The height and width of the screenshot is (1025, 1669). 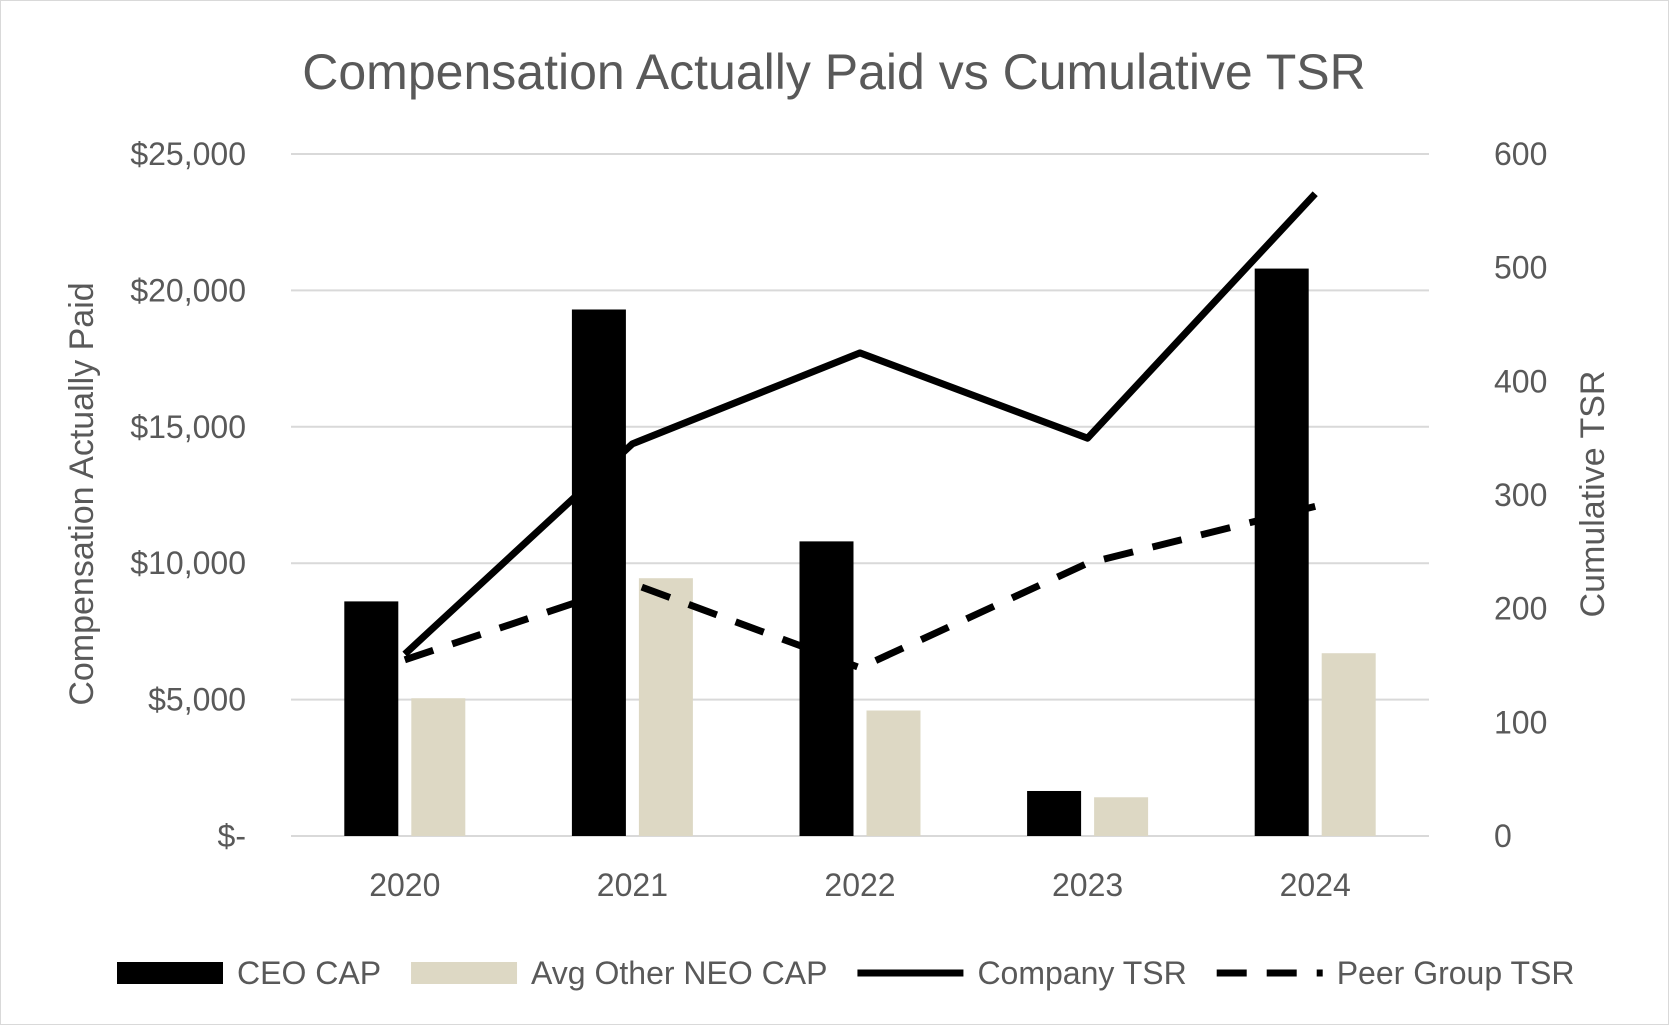 I want to click on legend-item: Peer Group TSR, so click(x=1395, y=973).